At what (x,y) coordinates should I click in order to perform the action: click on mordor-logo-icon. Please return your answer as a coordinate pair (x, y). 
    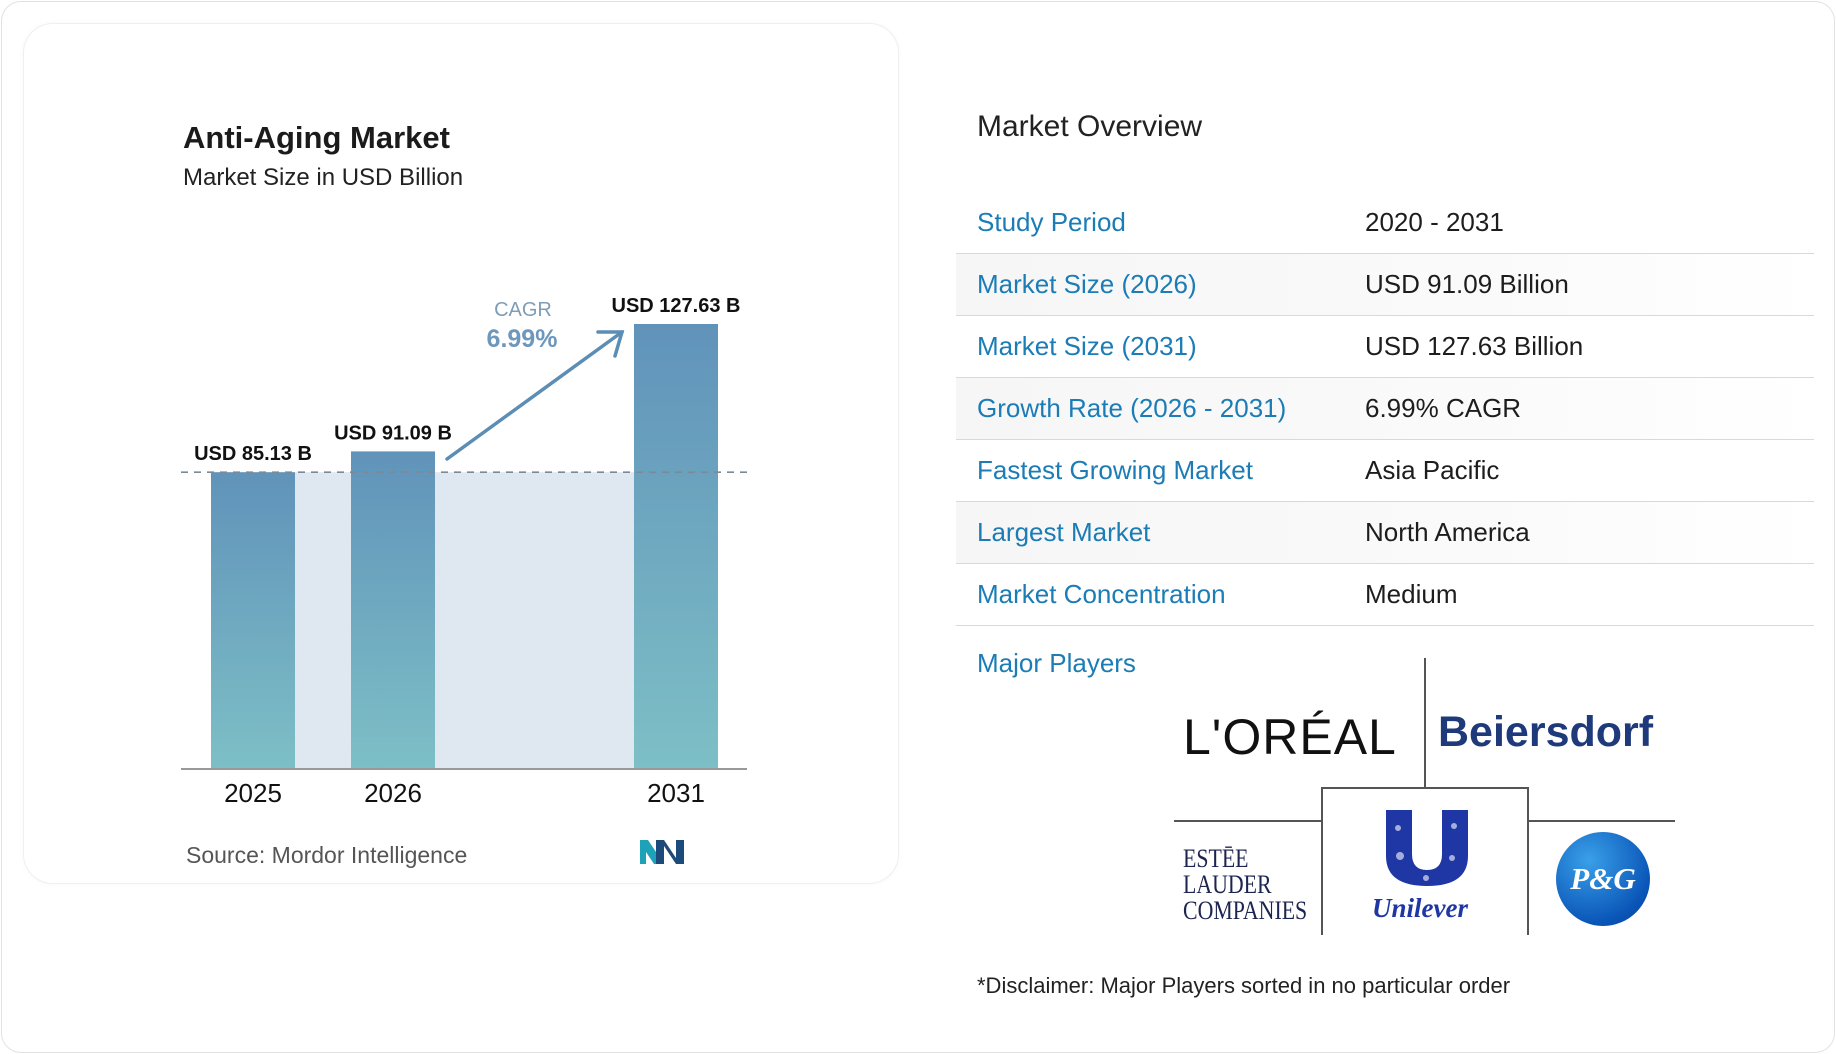
    Looking at the image, I should click on (662, 852).